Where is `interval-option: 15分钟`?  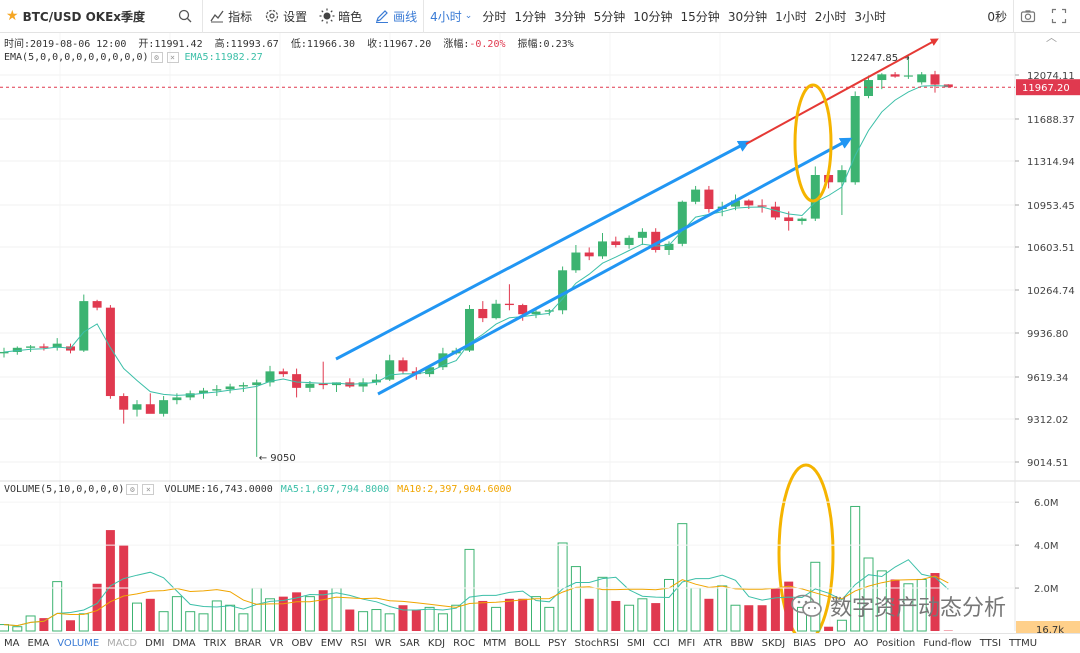
interval-option: 15分钟 is located at coordinates (700, 16).